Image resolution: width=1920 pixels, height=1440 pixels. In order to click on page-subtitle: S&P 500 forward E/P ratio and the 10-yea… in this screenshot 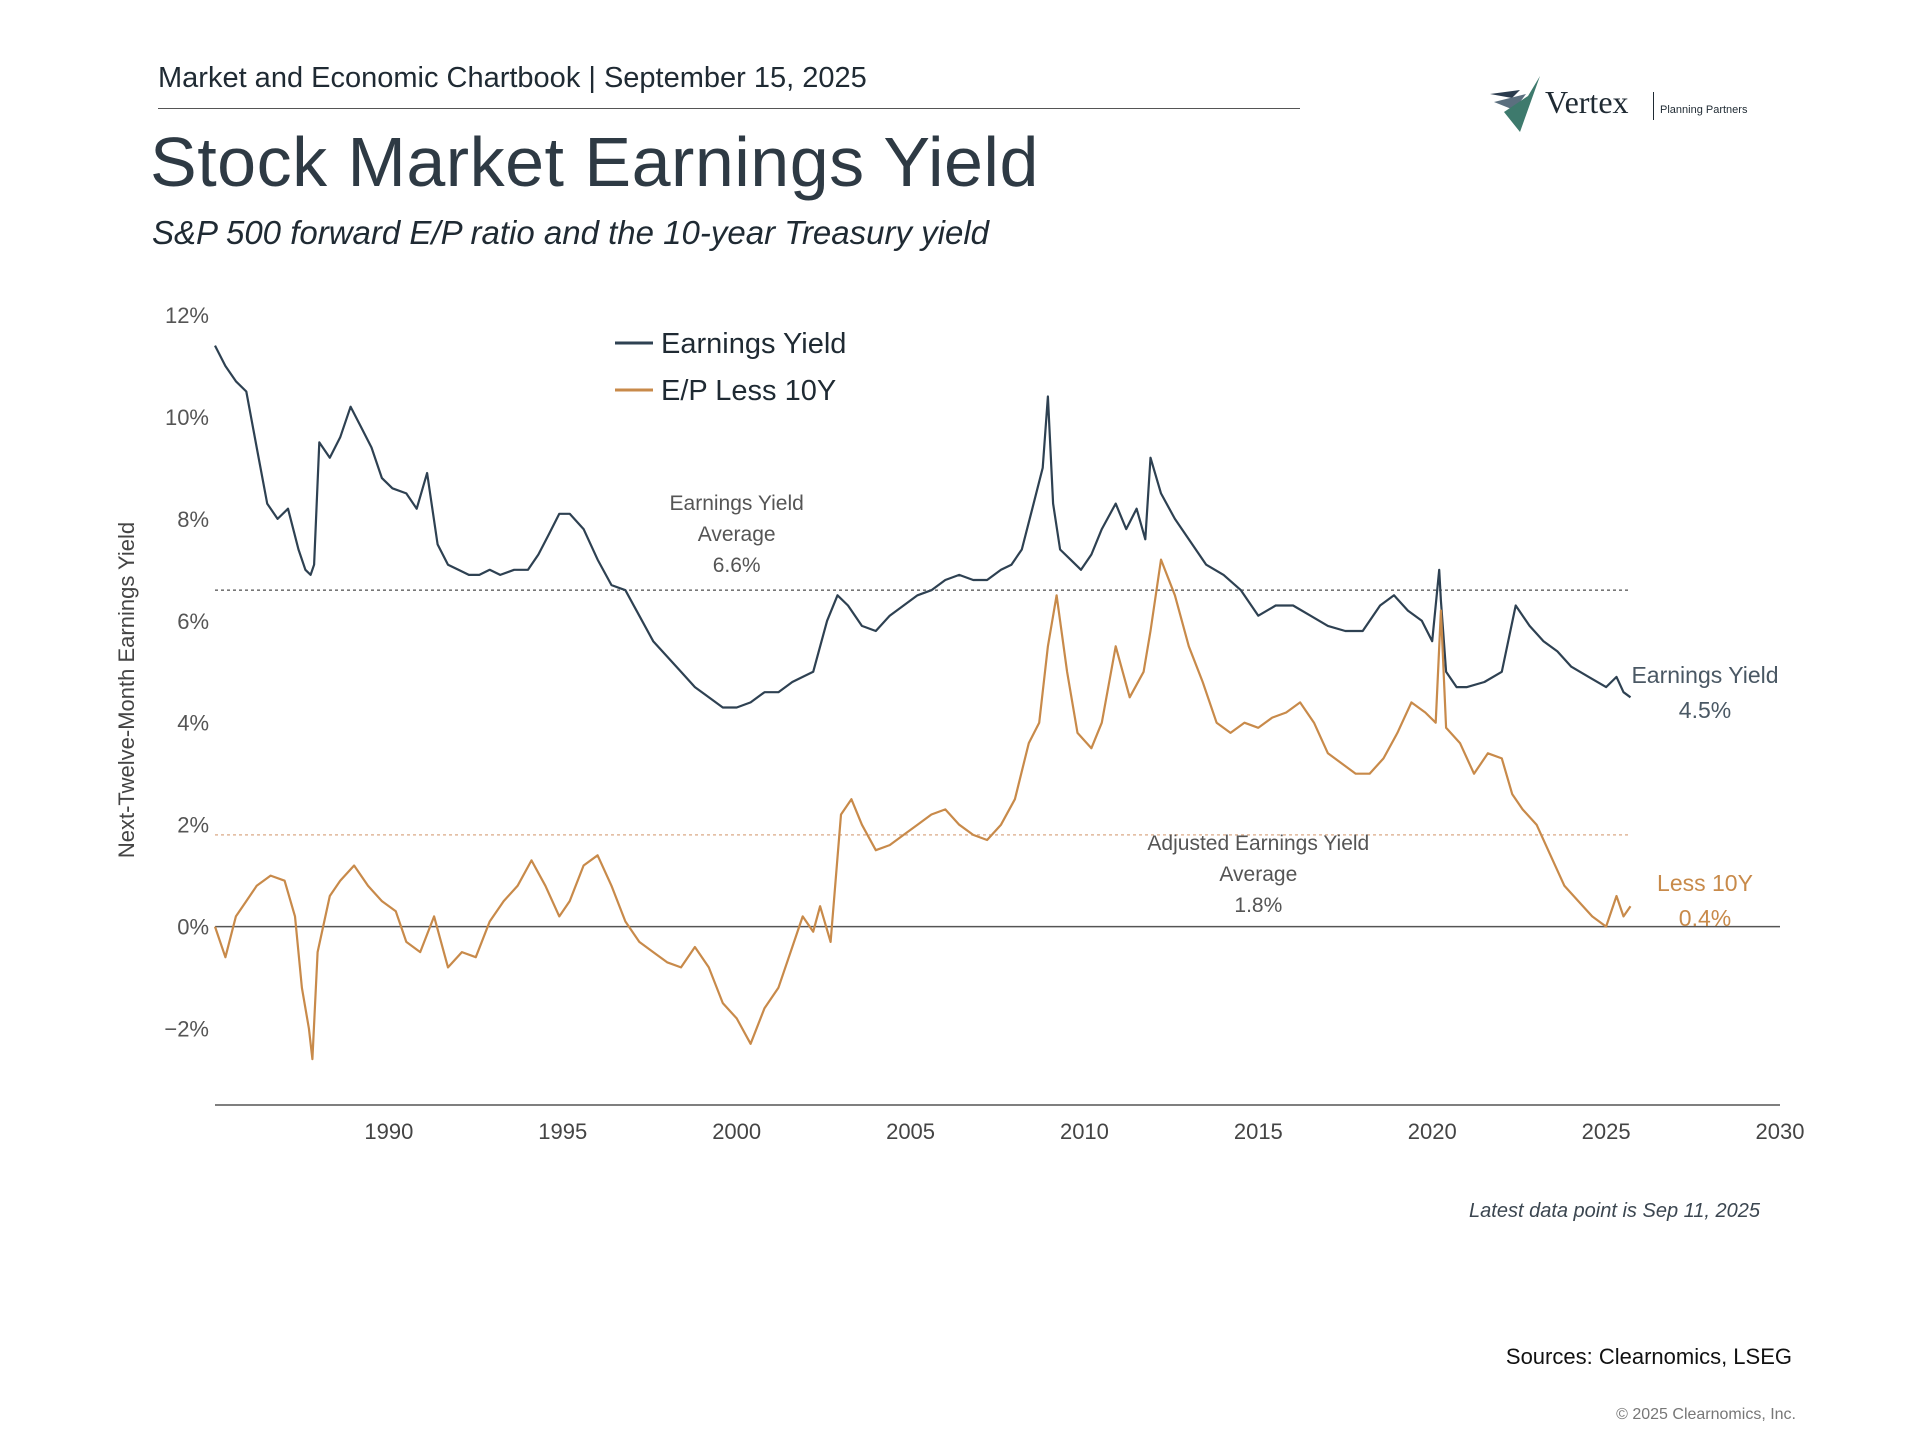, I will do `click(571, 232)`.